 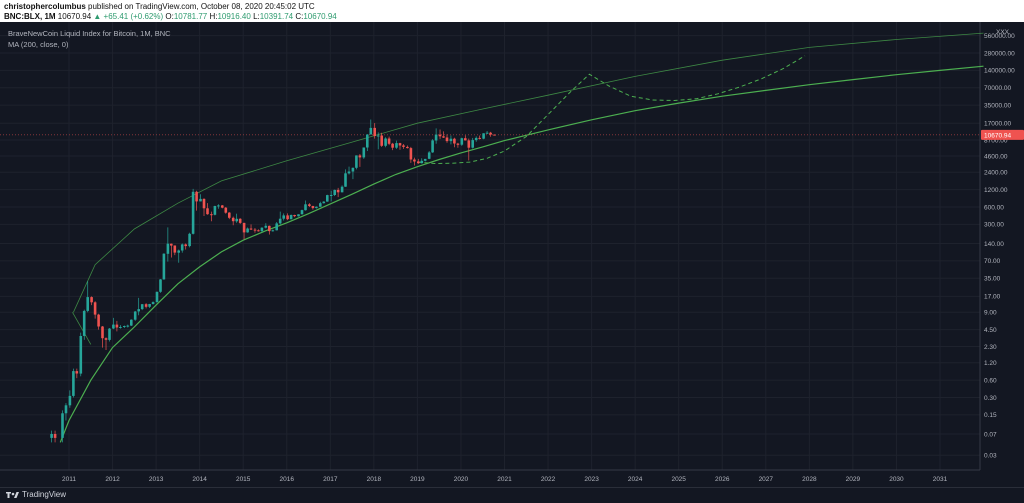 I want to click on price-tick-label: 560000.00, so click(x=999, y=36).